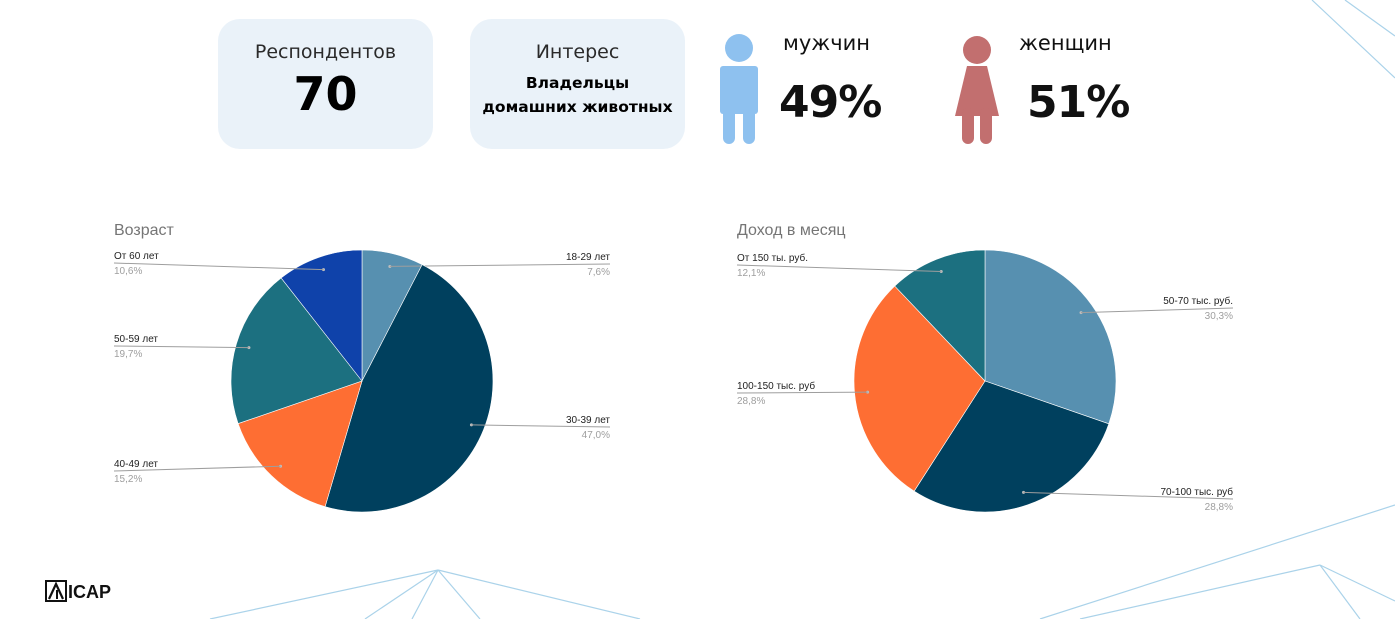 The height and width of the screenshot is (619, 1395). I want to click on slice-value: 15,2%, so click(128, 479).